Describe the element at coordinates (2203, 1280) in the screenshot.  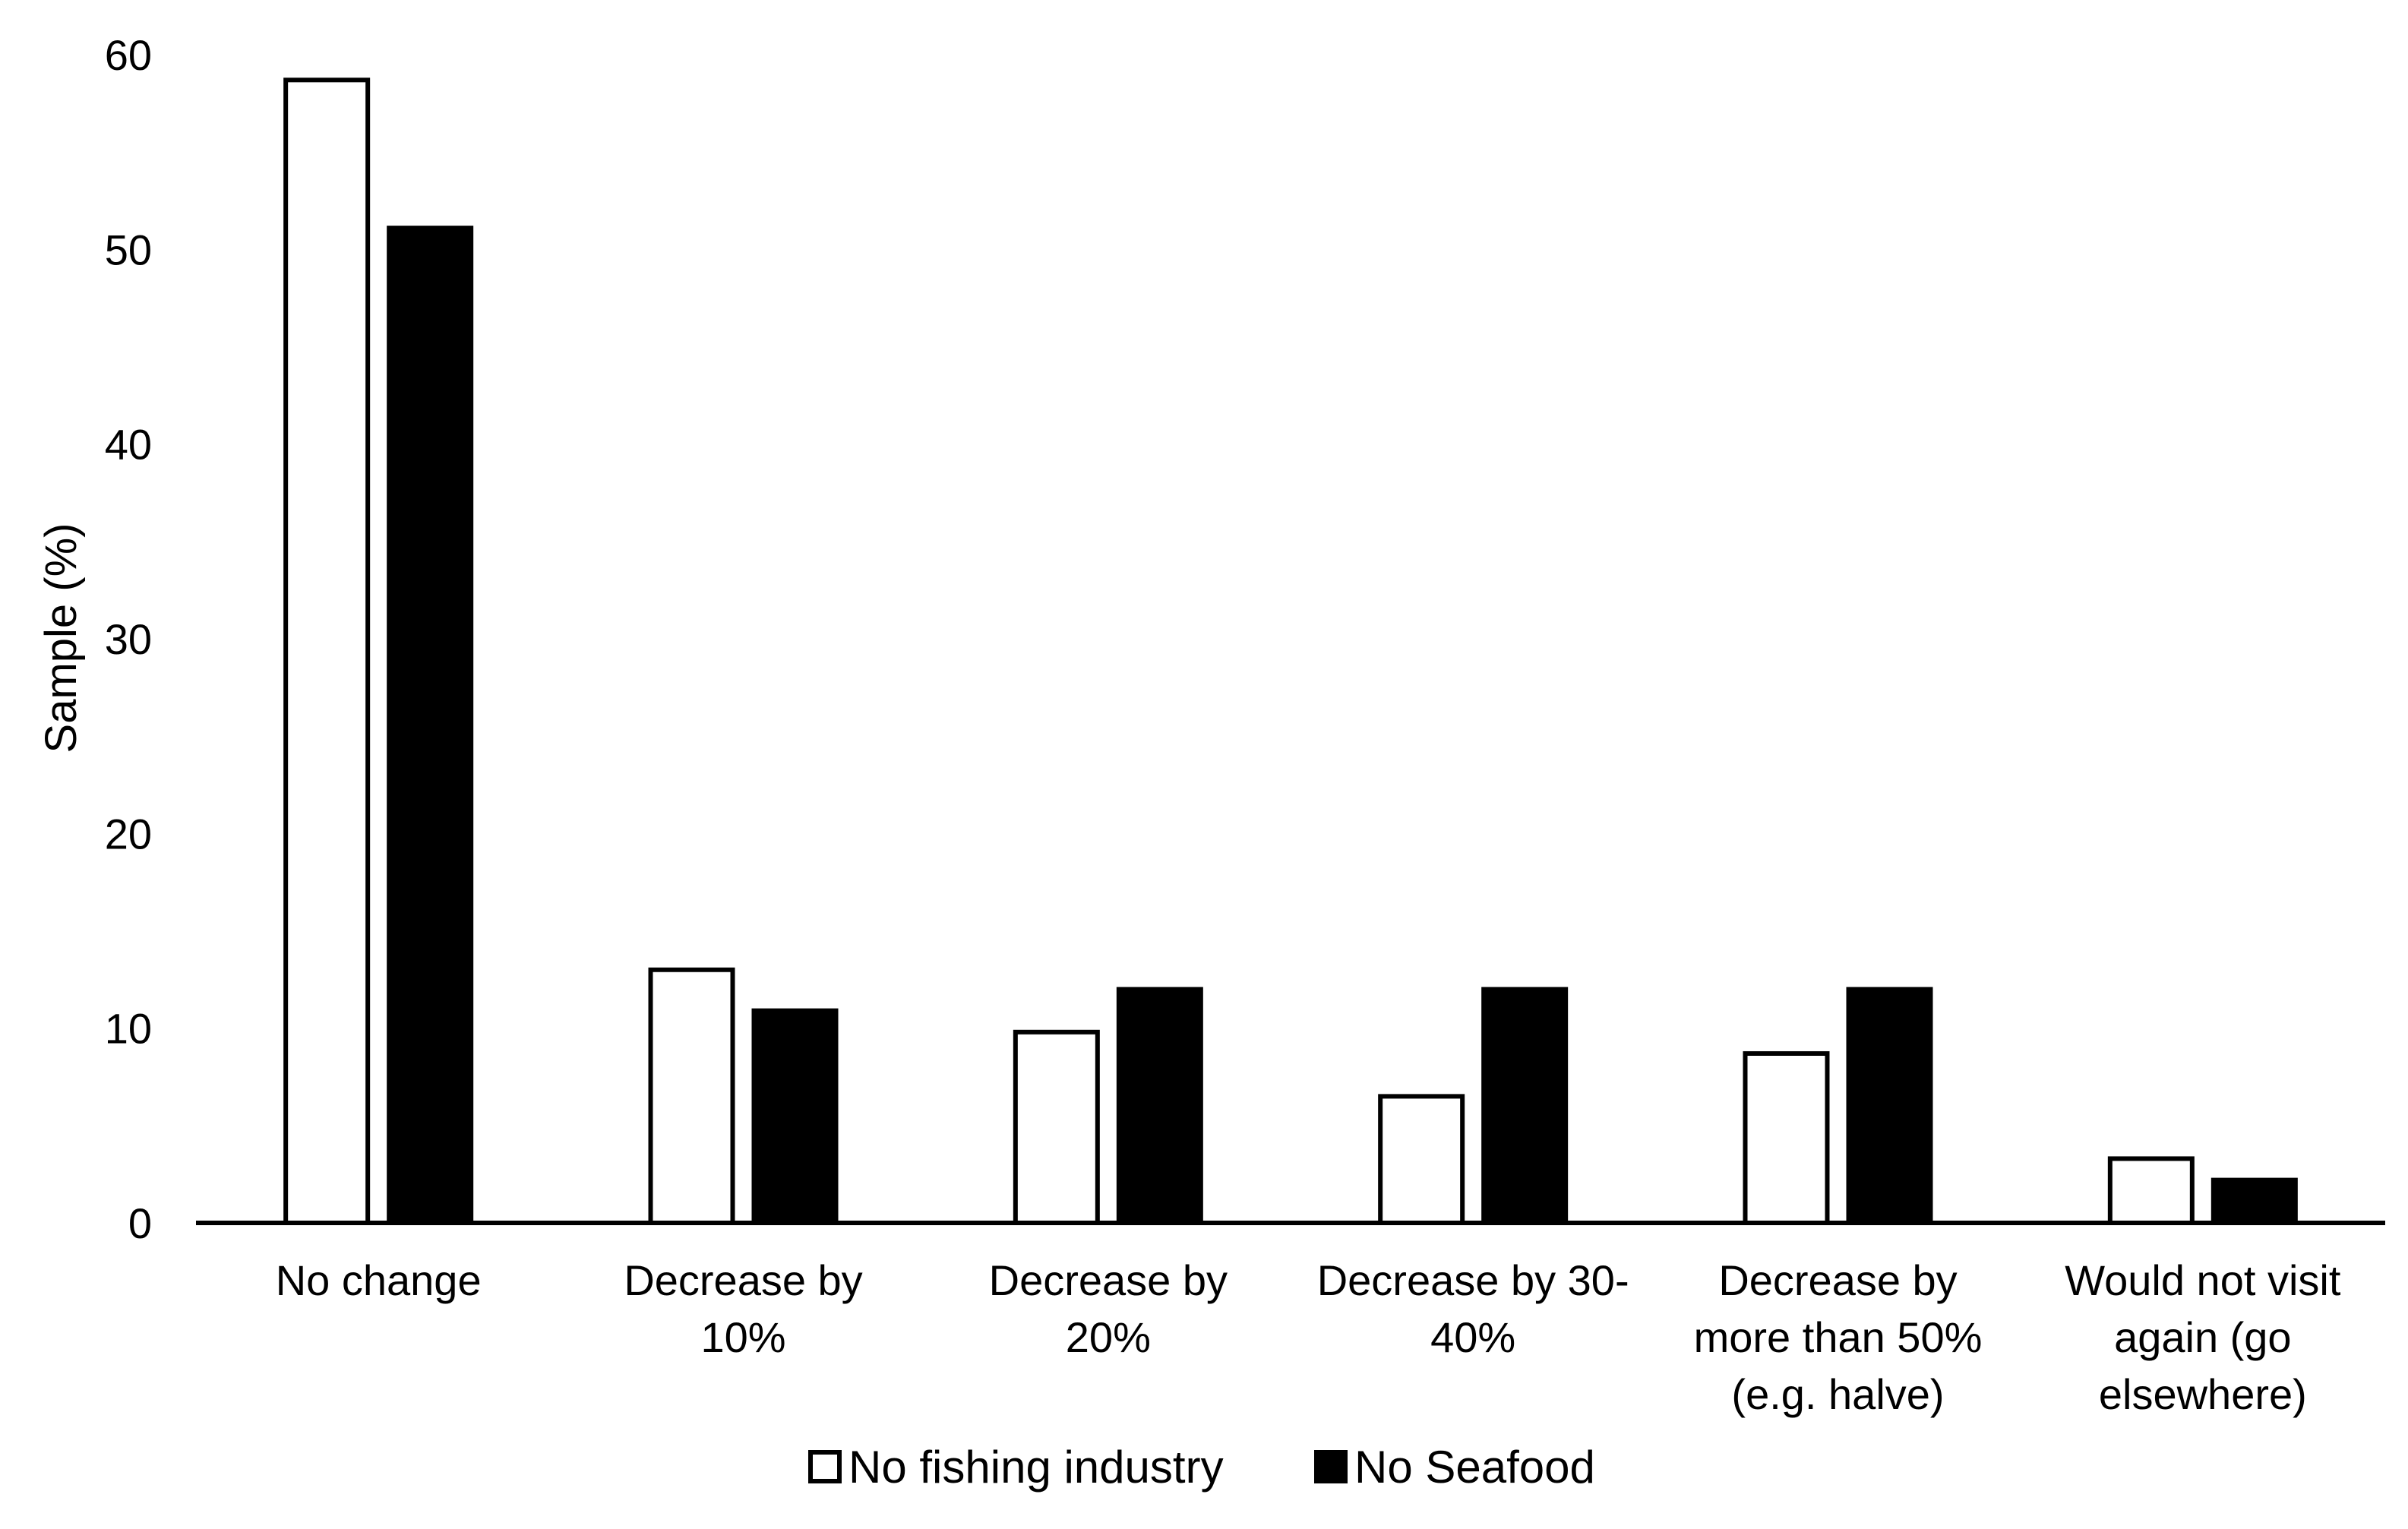
I see `x-category-label: Would not visit` at that location.